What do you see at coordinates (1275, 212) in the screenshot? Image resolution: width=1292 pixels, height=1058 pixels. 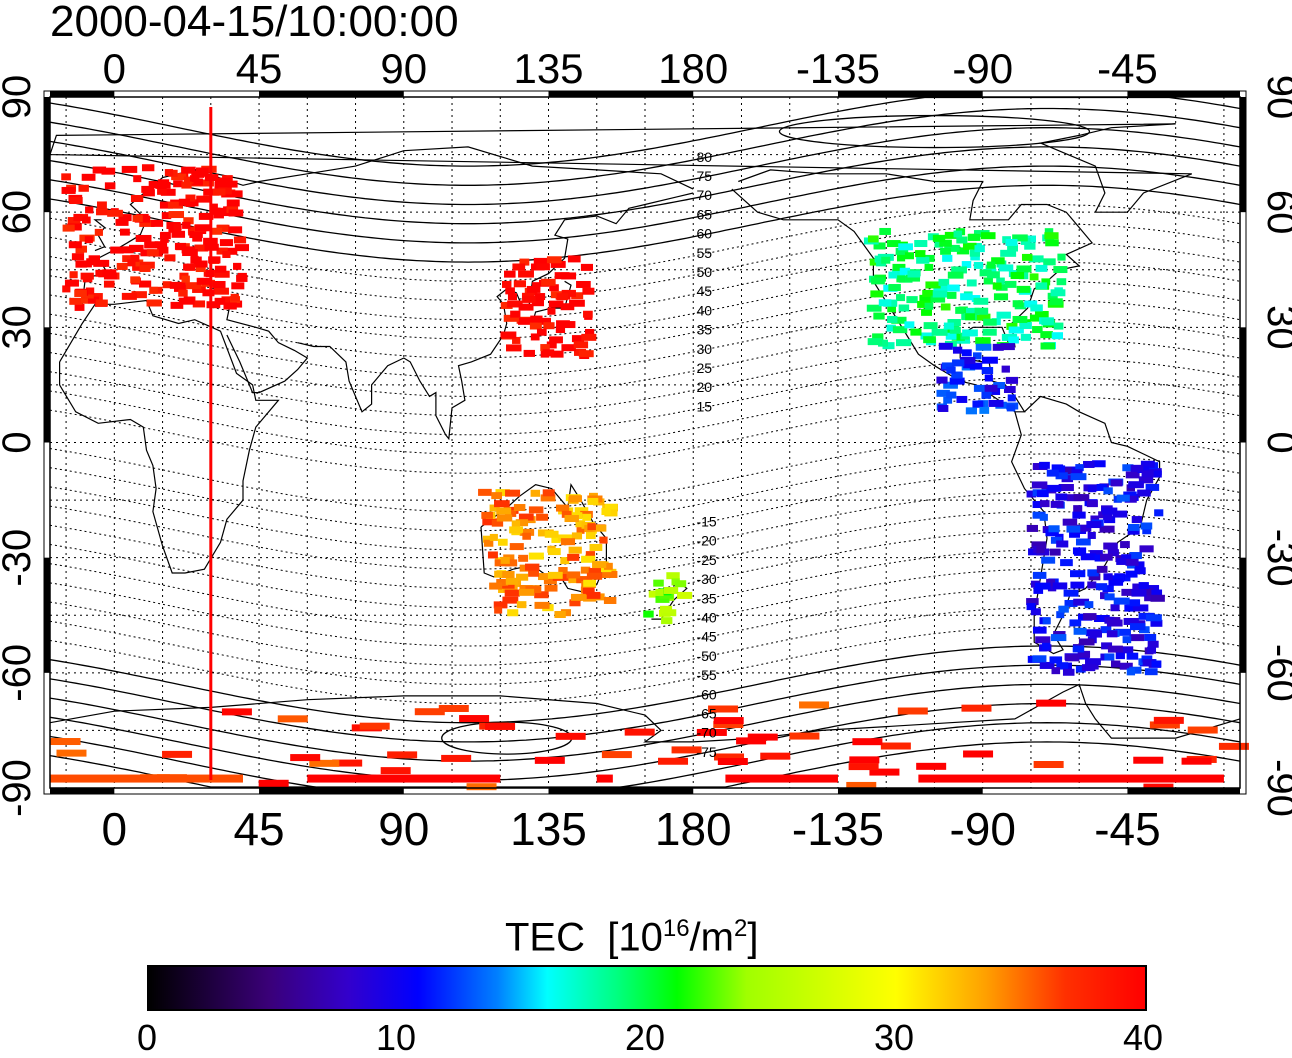 I see `lat-tick-label-right: 60` at bounding box center [1275, 212].